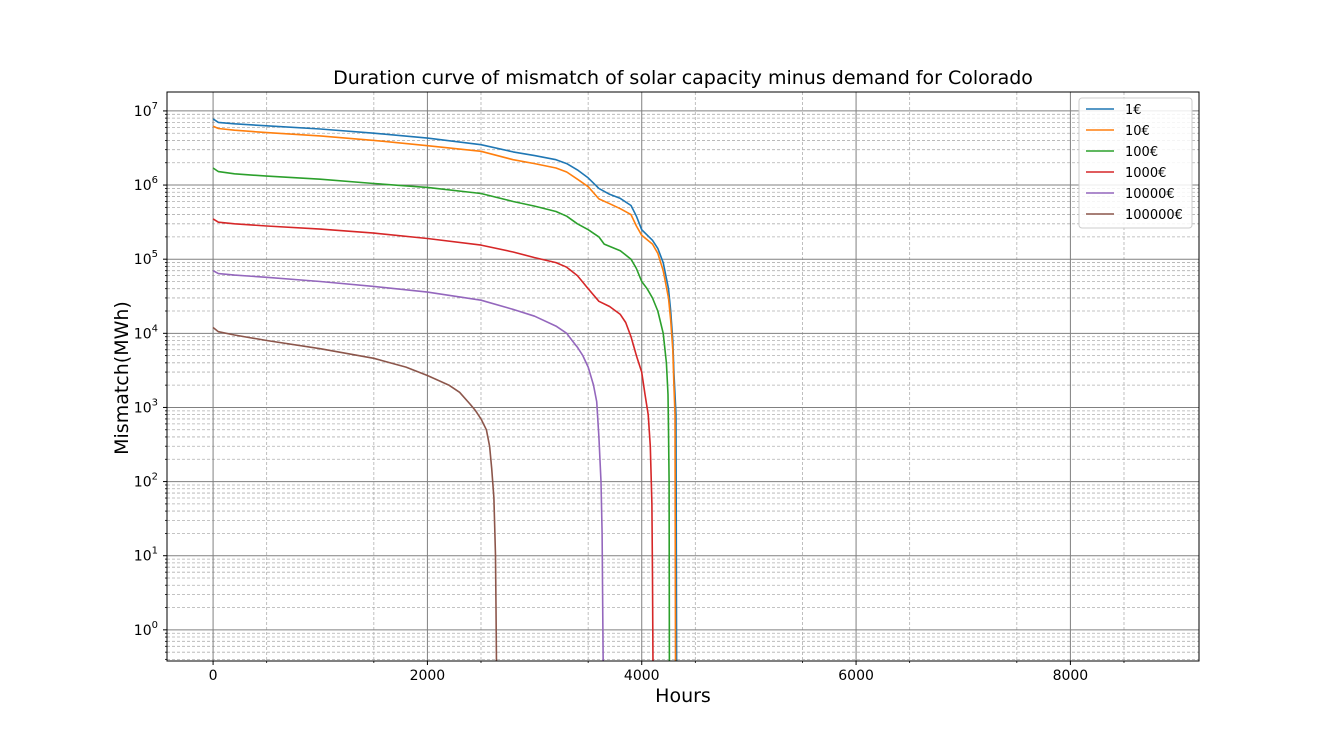 The height and width of the screenshot is (756, 1332). What do you see at coordinates (1135, 163) in the screenshot?
I see `legend: 1€ 10€ 100€ 1000€ 10000€ 100000€` at bounding box center [1135, 163].